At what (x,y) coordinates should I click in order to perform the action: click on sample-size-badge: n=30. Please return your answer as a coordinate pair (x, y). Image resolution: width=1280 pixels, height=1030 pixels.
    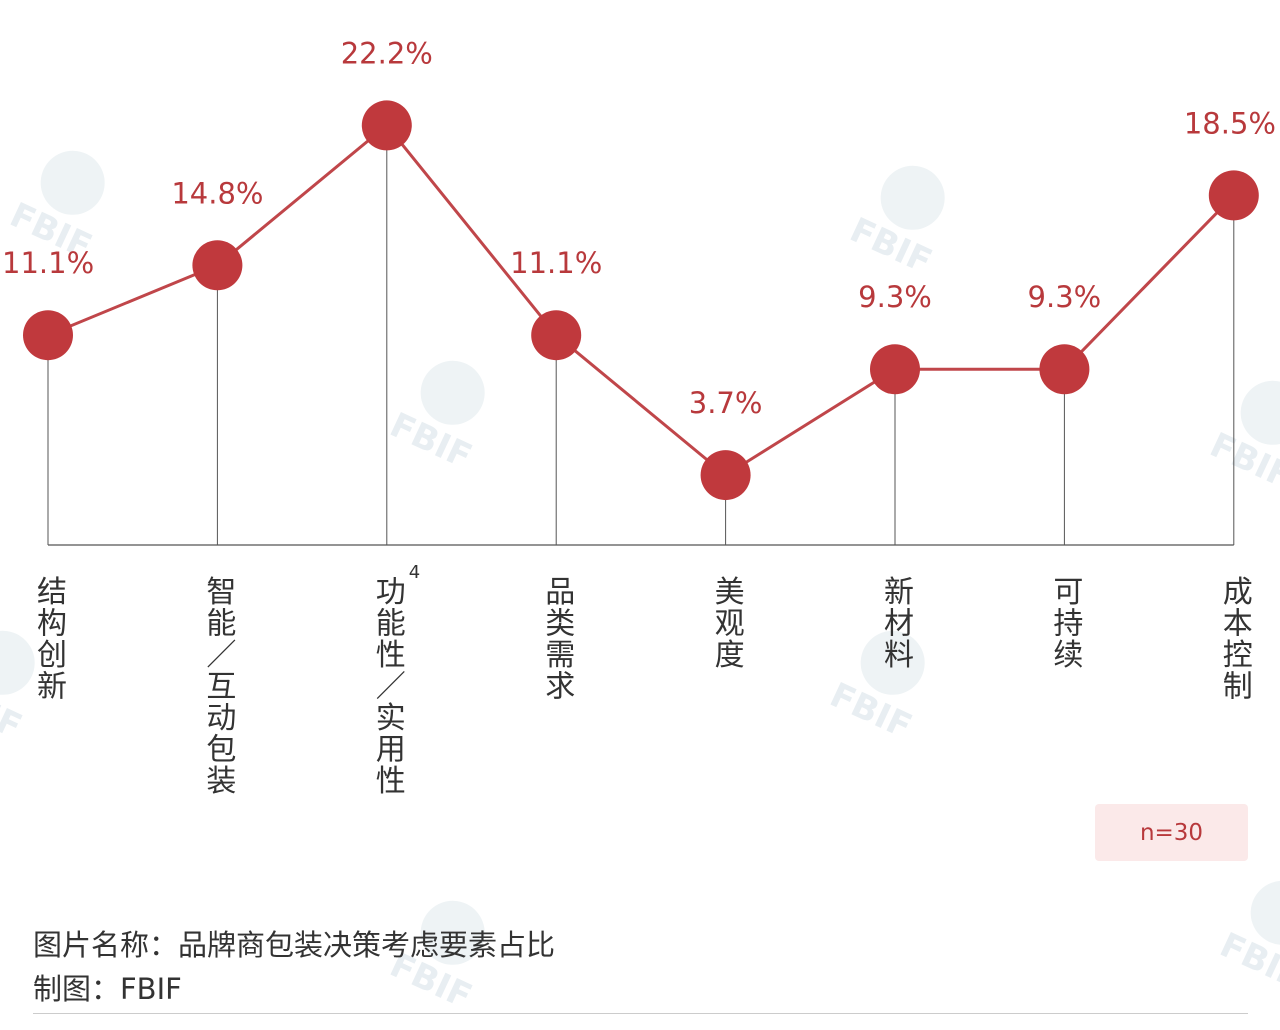
    Looking at the image, I should click on (1171, 832).